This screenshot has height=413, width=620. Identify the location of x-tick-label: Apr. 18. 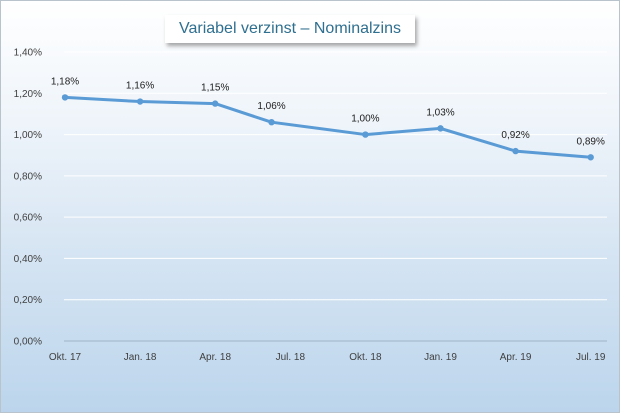
(215, 357).